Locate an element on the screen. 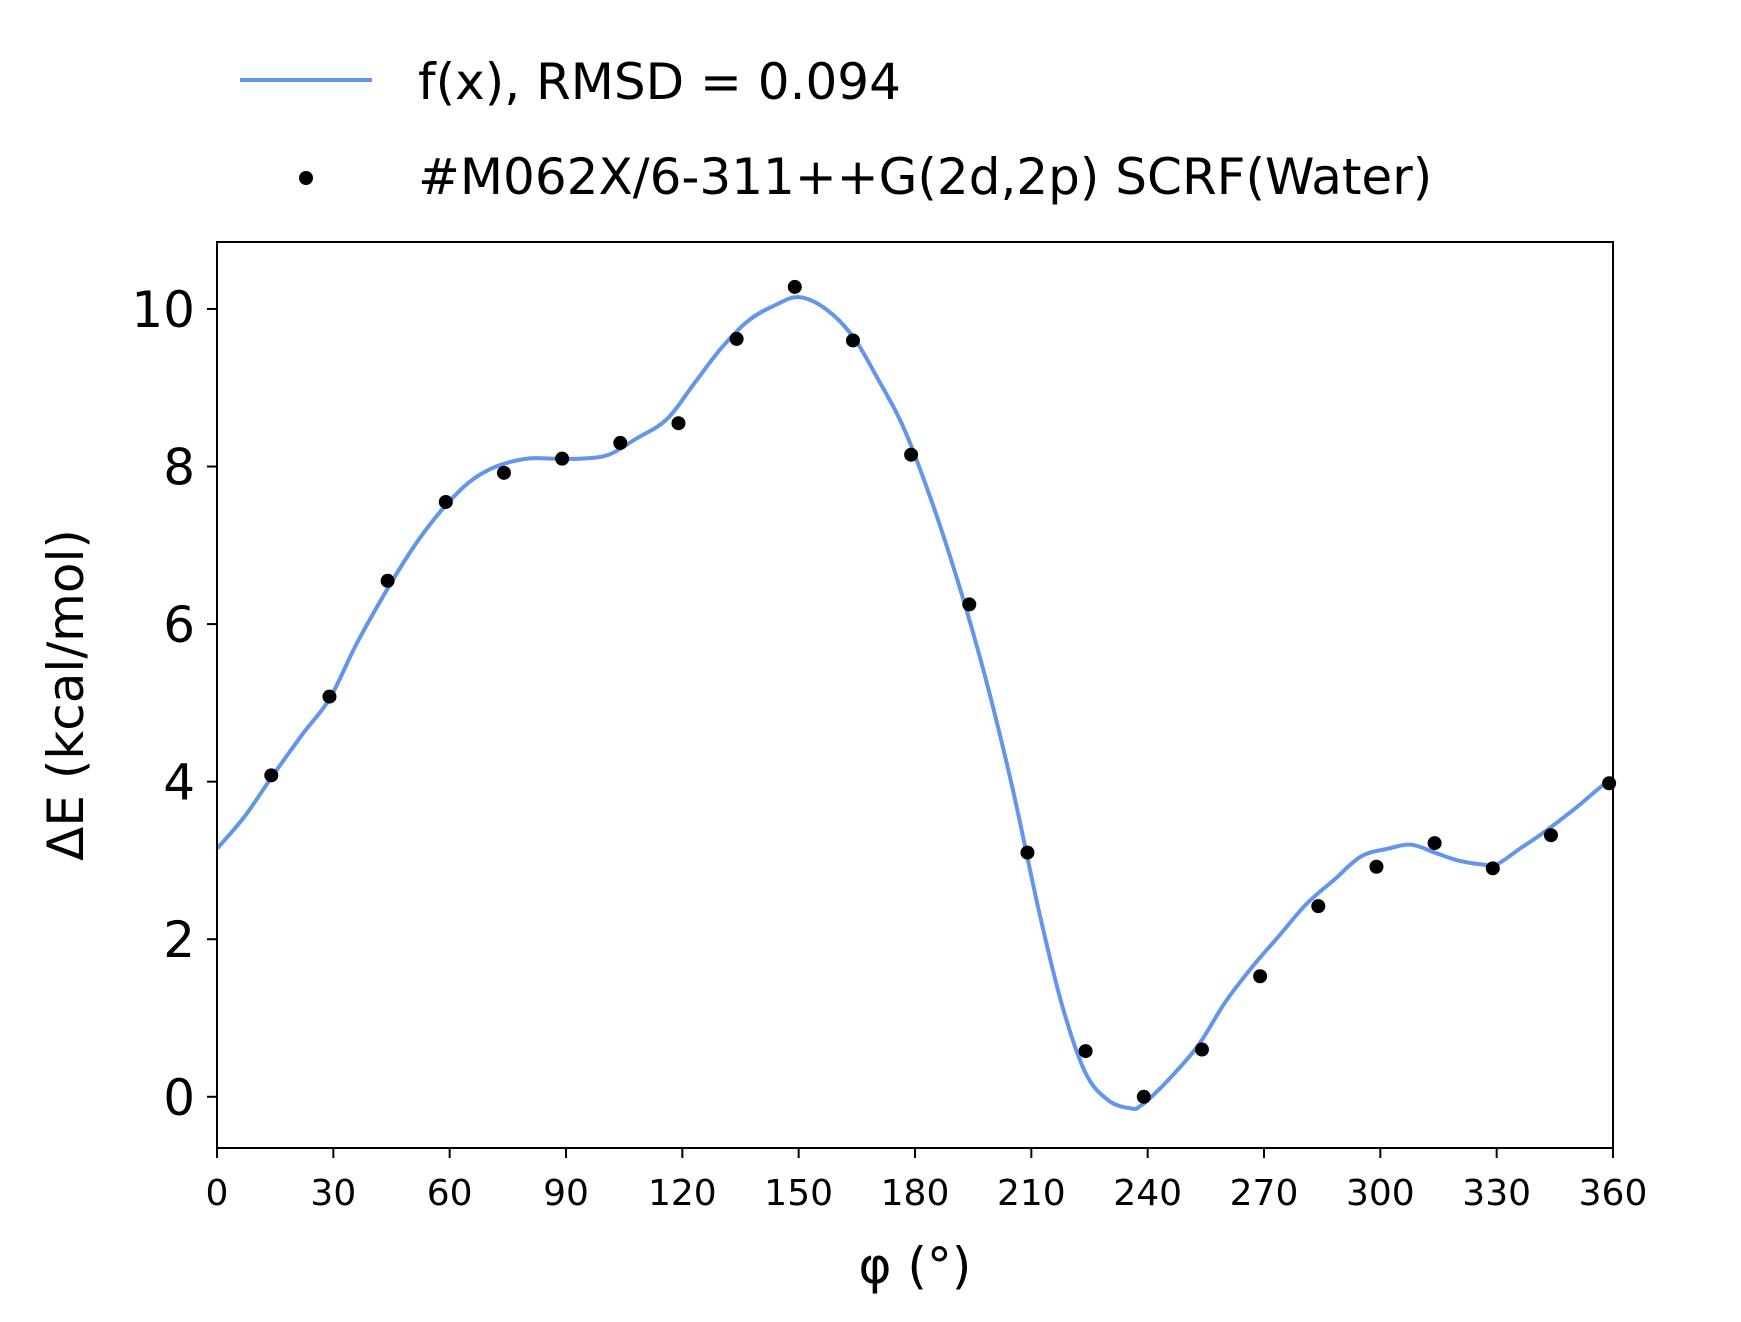 This screenshot has height=1322, width=1741. y-tick-label: 4 is located at coordinates (179, 783).